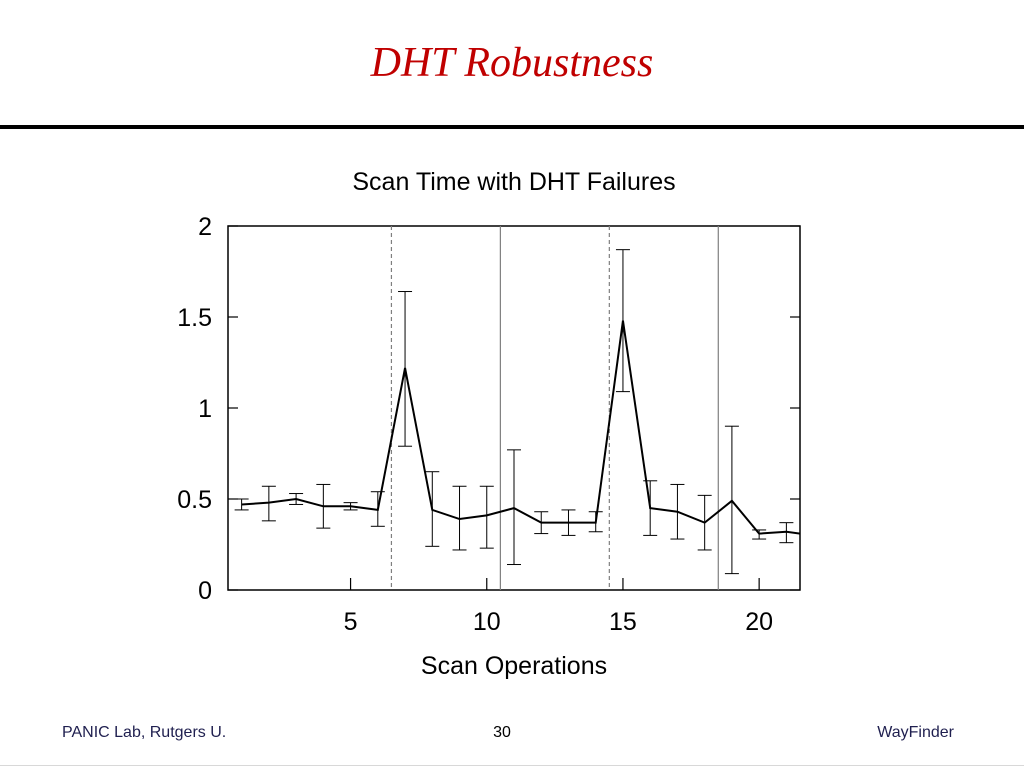 The height and width of the screenshot is (768, 1024). Describe the element at coordinates (205, 409) in the screenshot. I see `y-tick-label: 1` at that location.